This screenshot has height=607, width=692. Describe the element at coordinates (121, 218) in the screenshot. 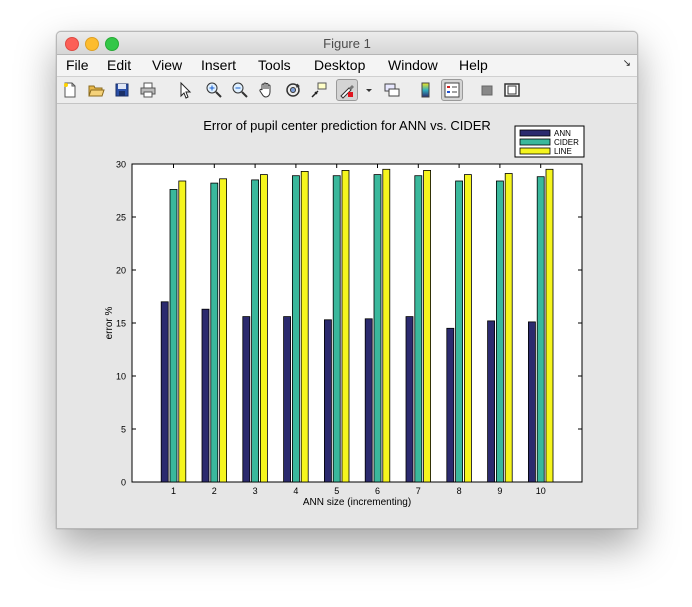

I see `y-tick-label: 25` at that location.